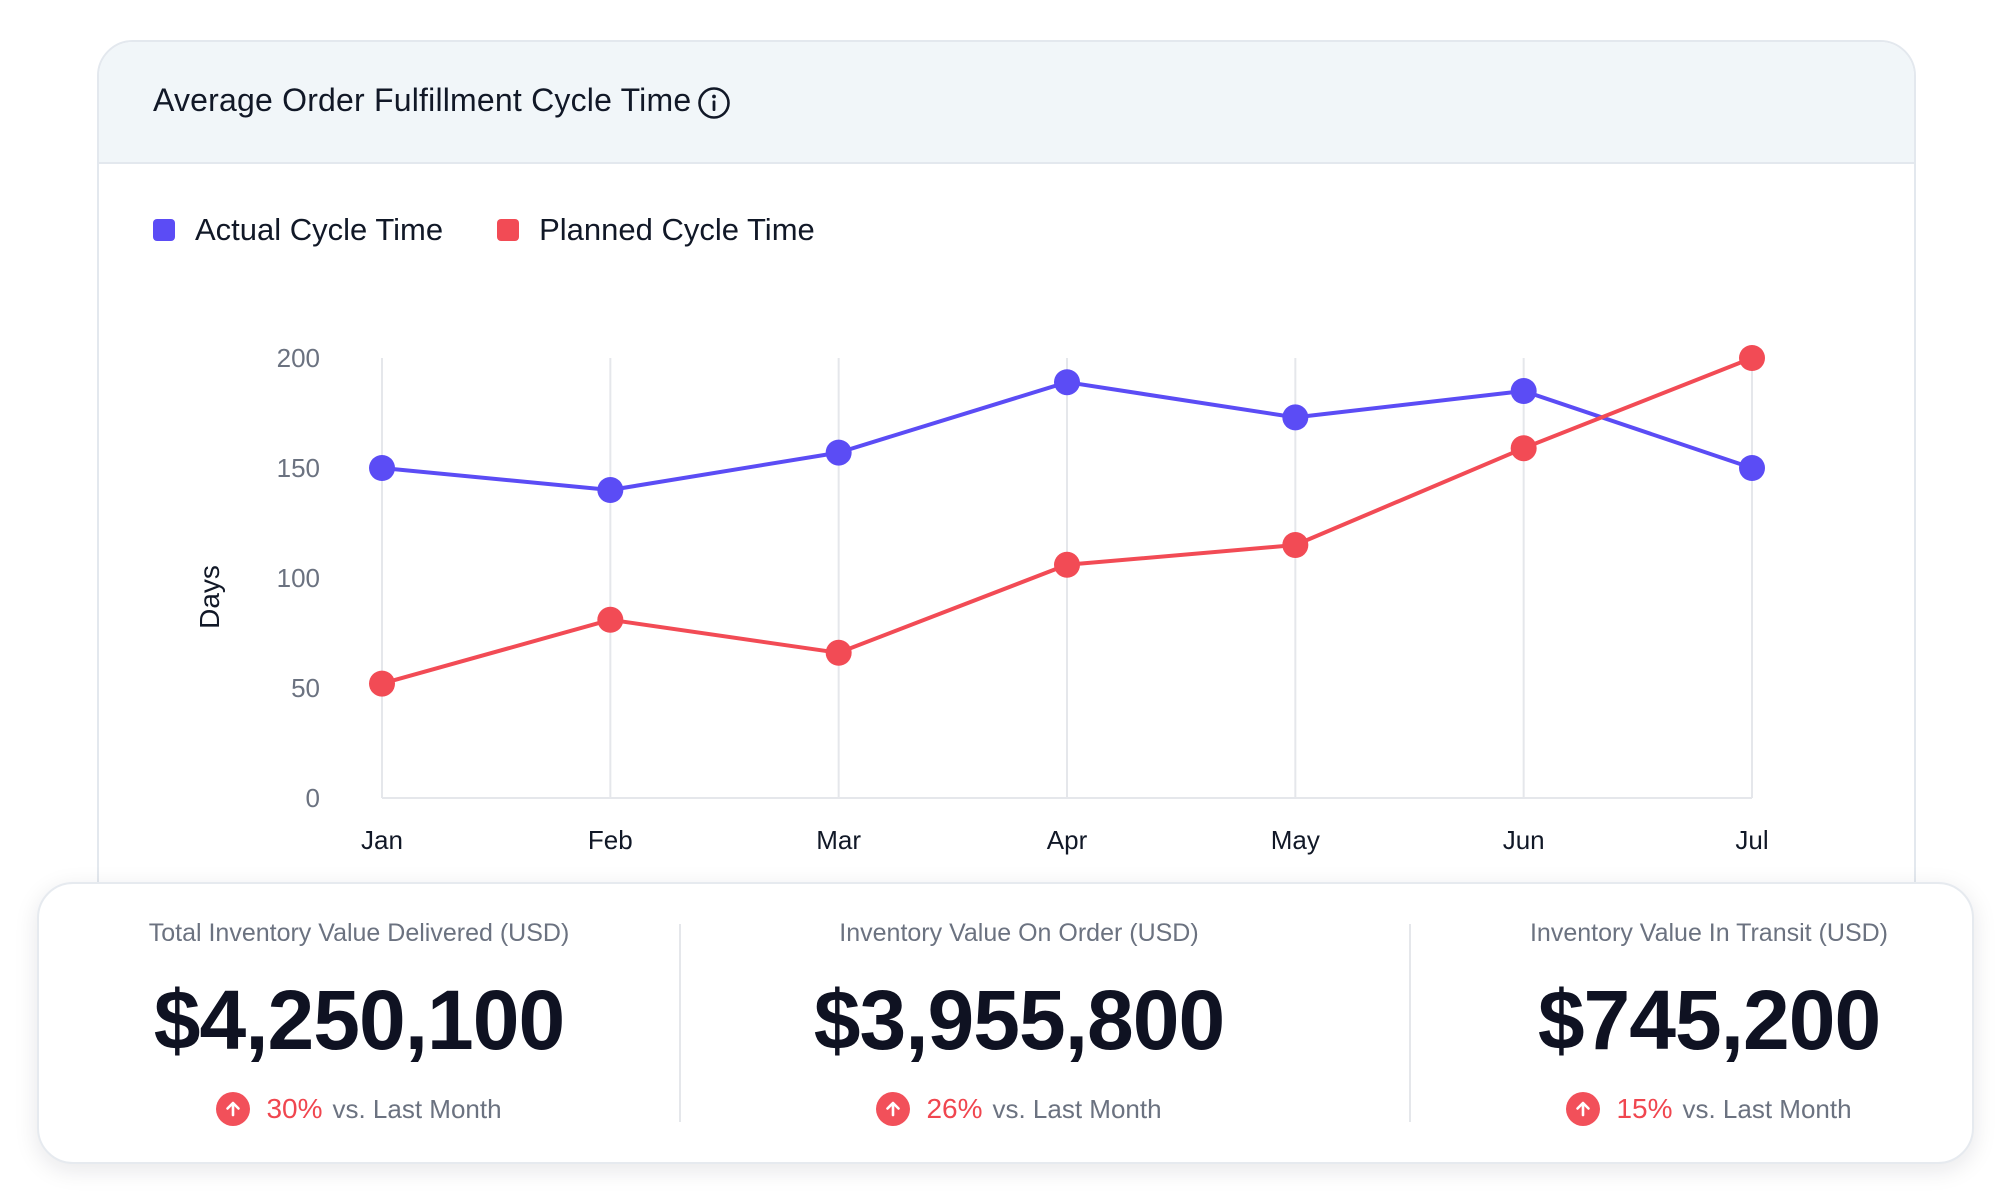 This screenshot has height=1192, width=2012. Describe the element at coordinates (1006, 103) in the screenshot. I see `card-header: Average Order Fulfillment Cycle Time` at that location.